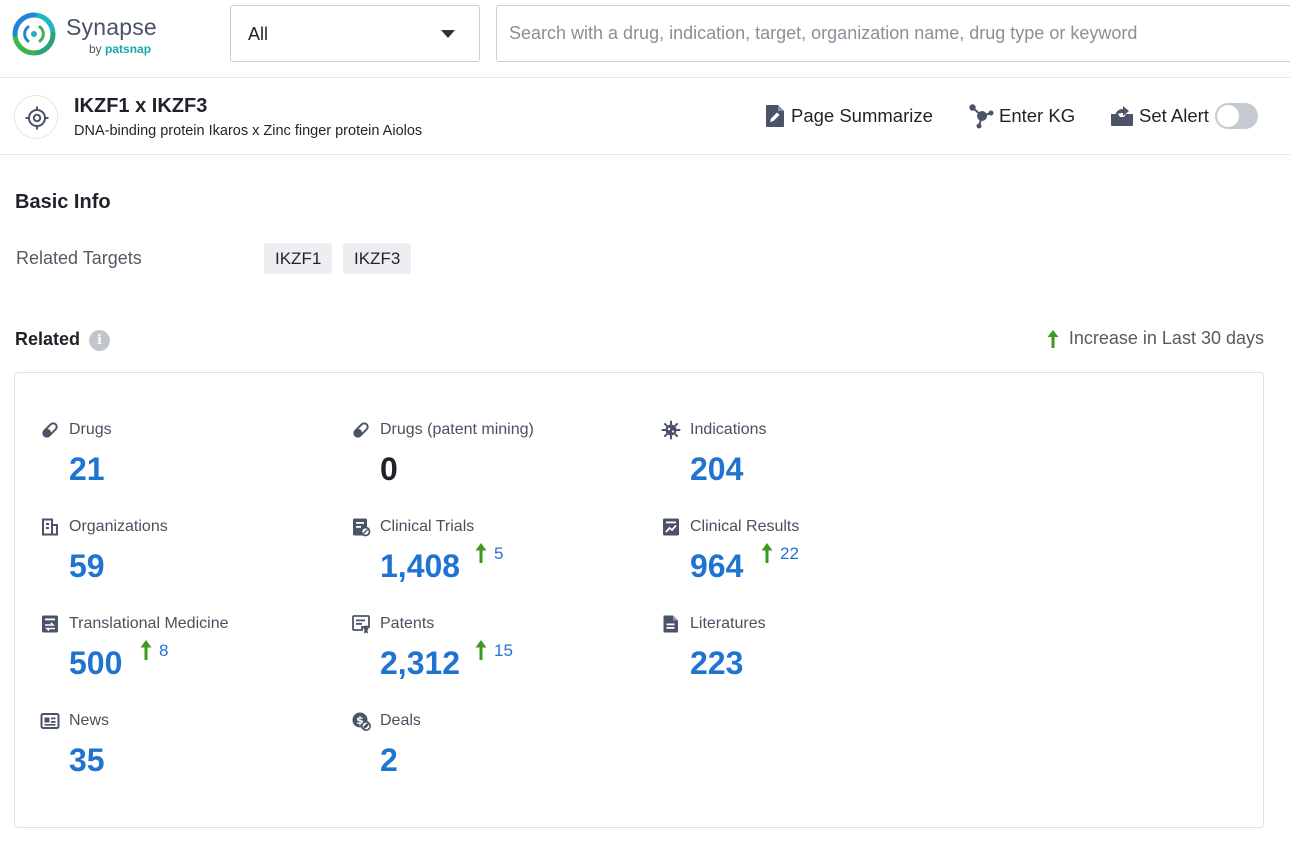 The height and width of the screenshot is (849, 1290). I want to click on page-title: IKZF1 x IKZF3, so click(140, 106).